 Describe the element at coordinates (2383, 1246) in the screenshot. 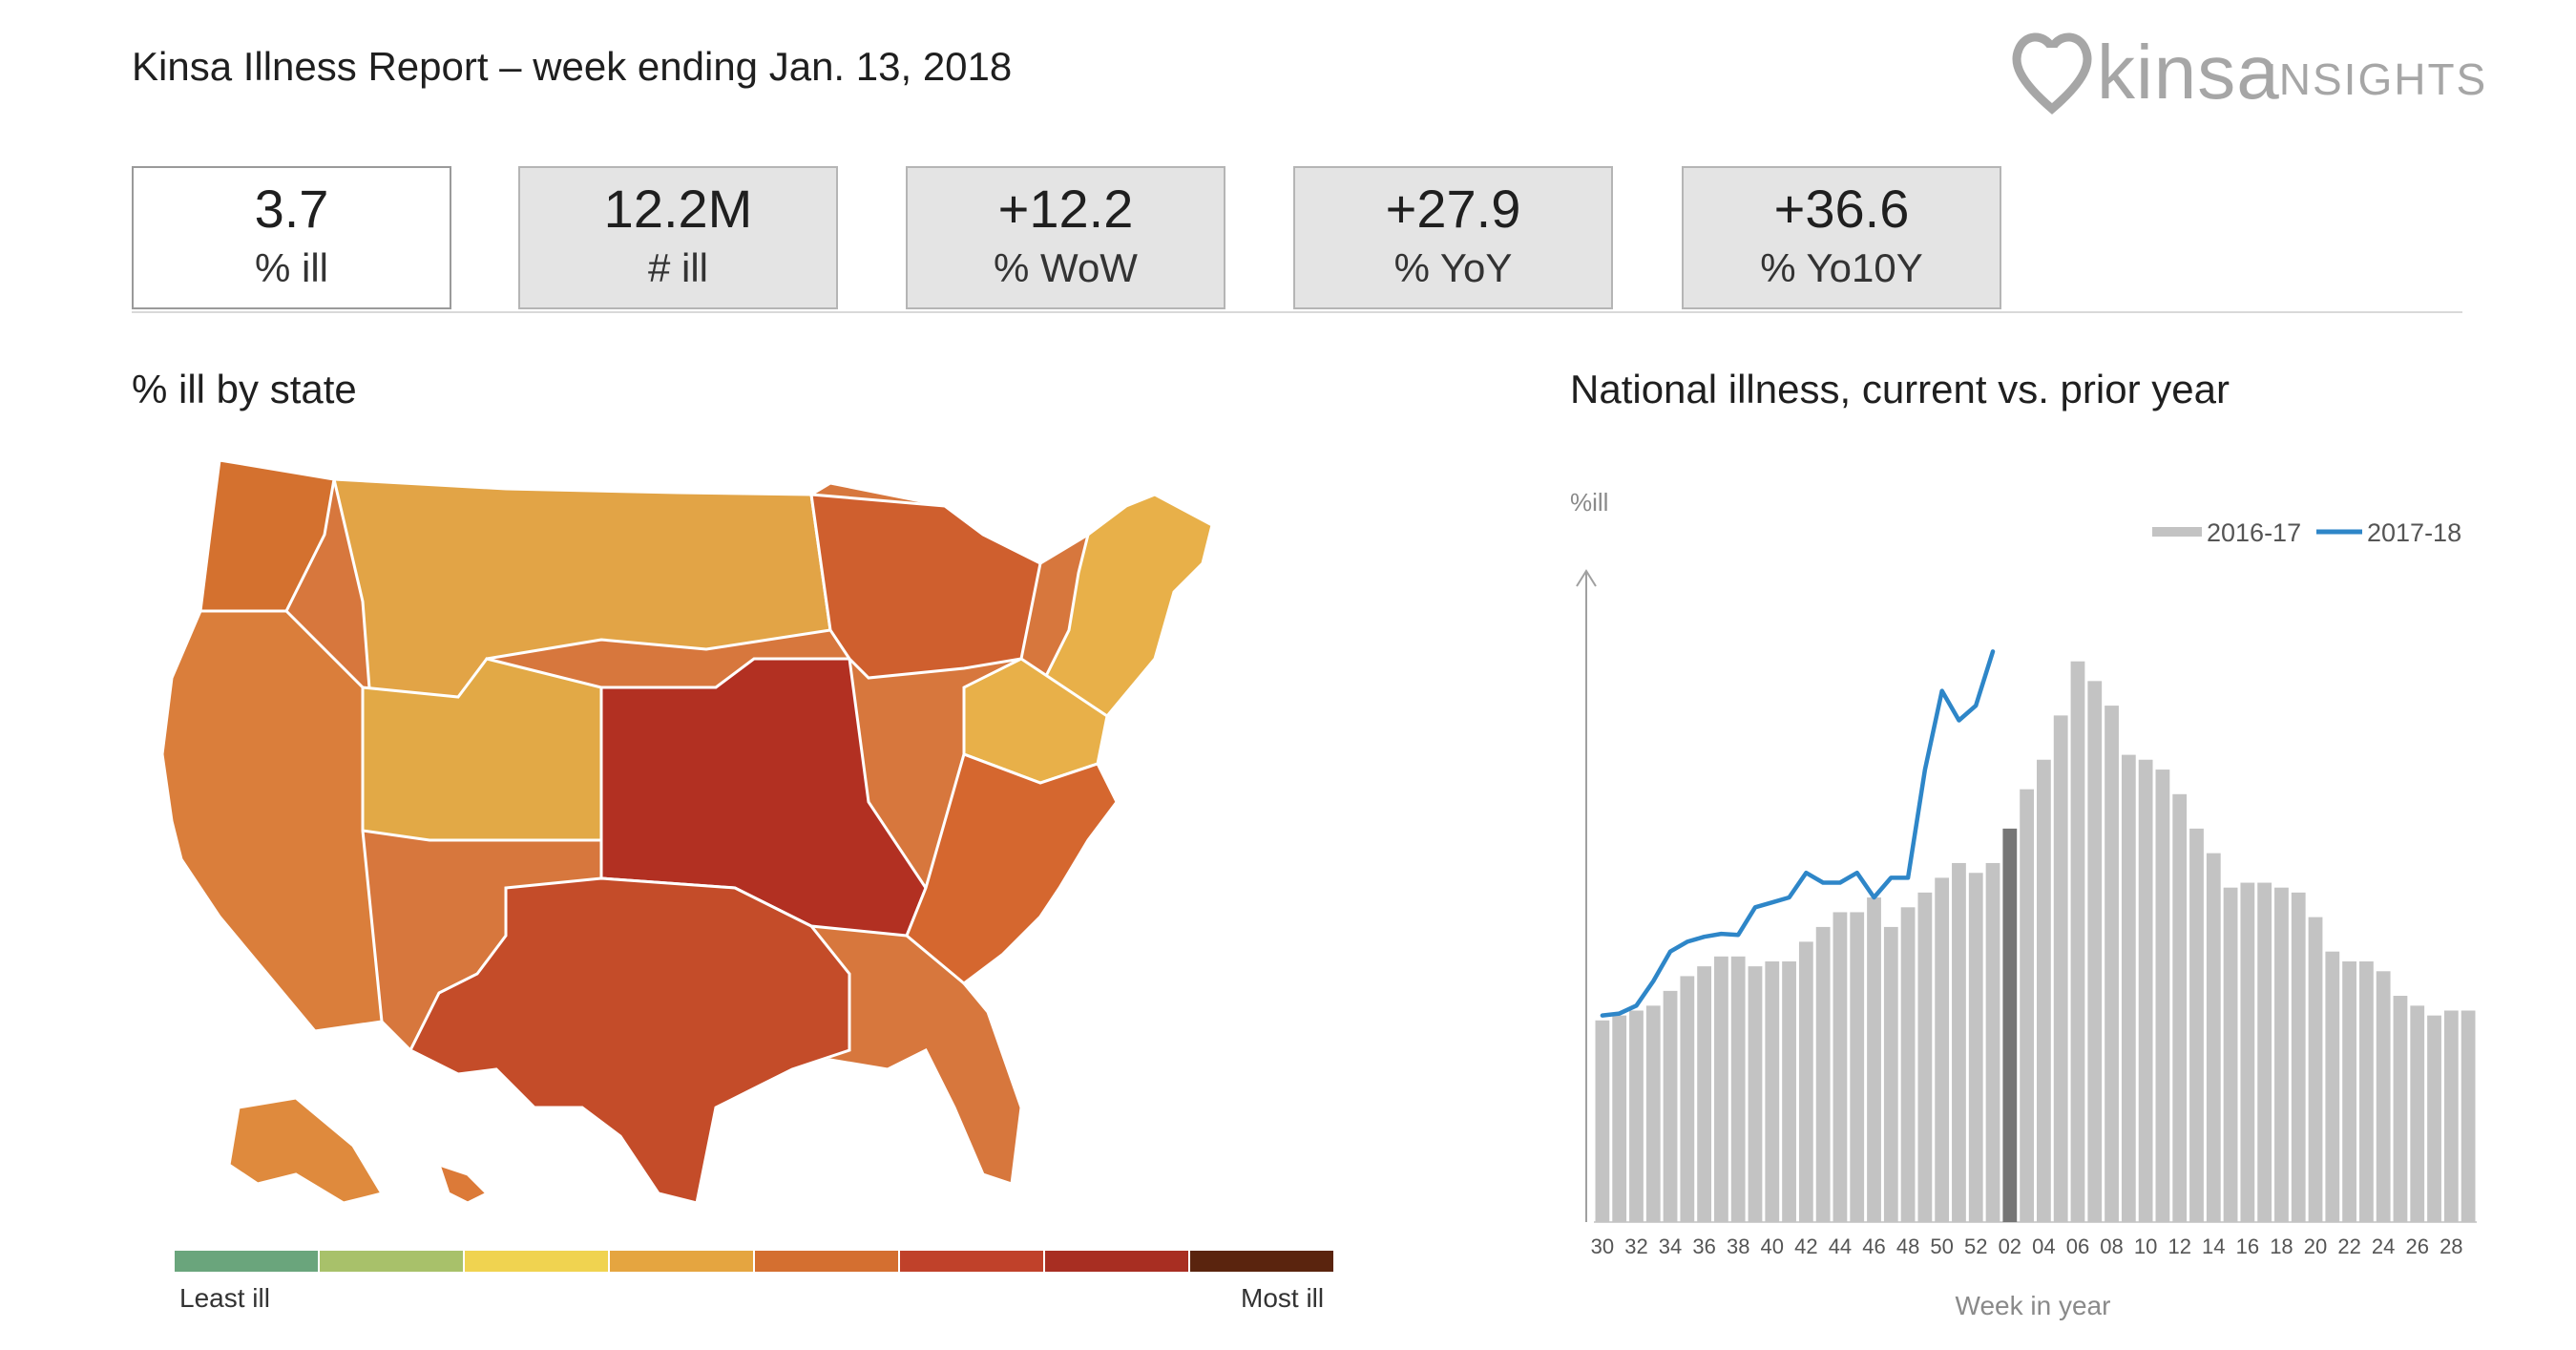

I see `x-tick-label: 24` at that location.